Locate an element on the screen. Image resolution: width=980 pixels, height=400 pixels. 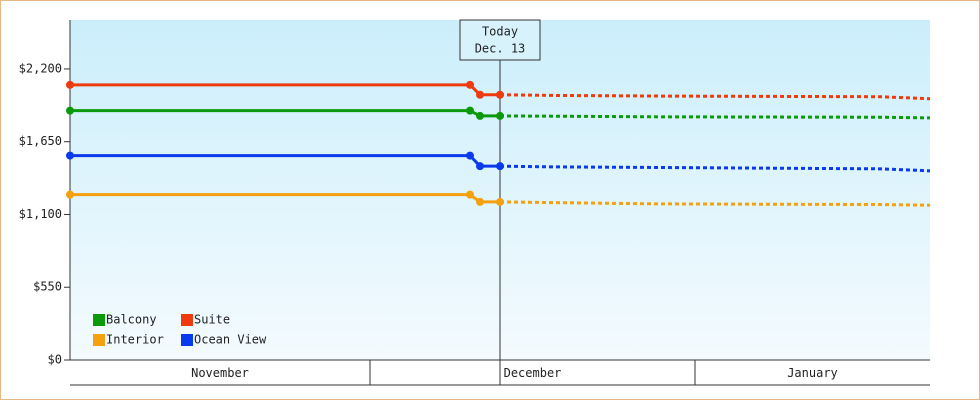
x-tick-label: December is located at coordinates (533, 373).